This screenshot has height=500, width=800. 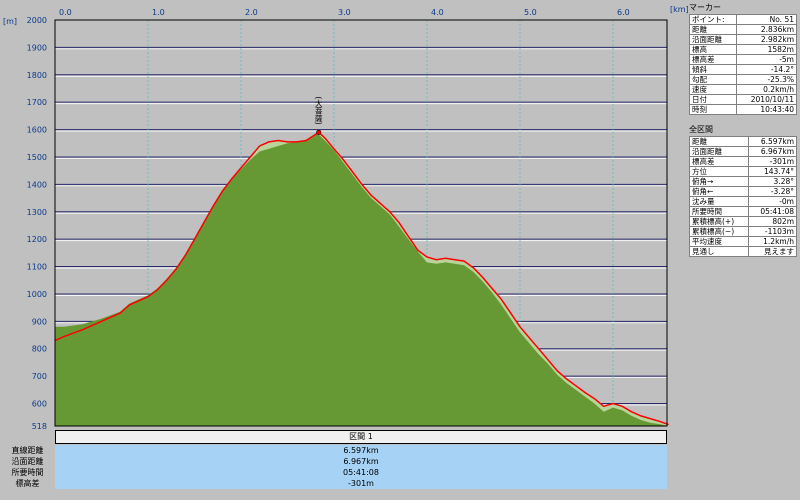 What do you see at coordinates (39, 426) in the screenshot?
I see `y-tick-label: 518` at bounding box center [39, 426].